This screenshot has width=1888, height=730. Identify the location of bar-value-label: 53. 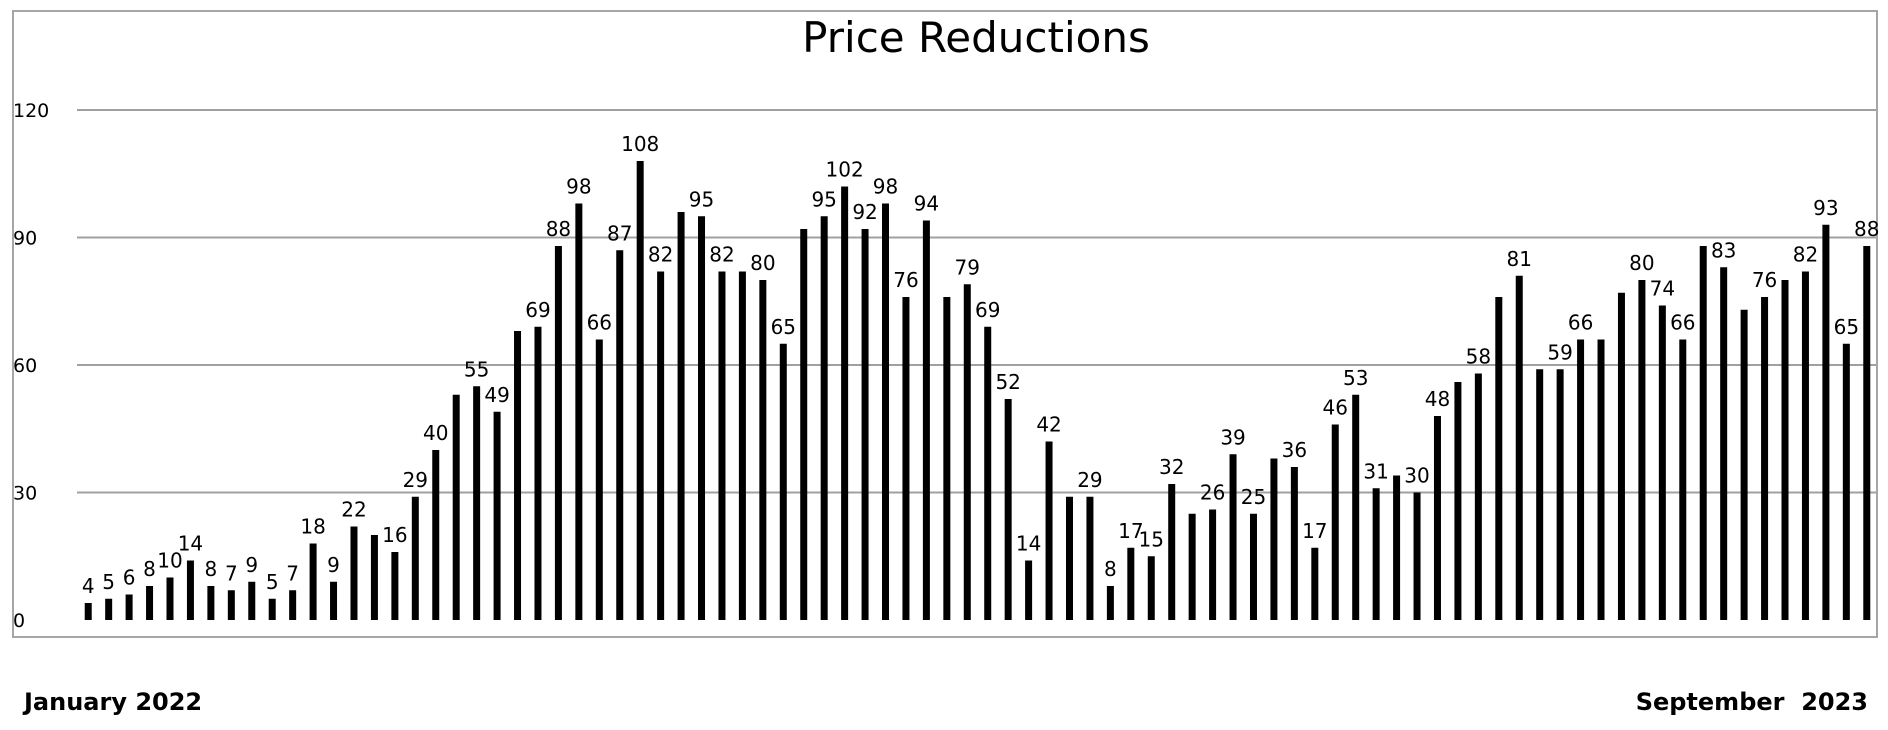
(1355, 378).